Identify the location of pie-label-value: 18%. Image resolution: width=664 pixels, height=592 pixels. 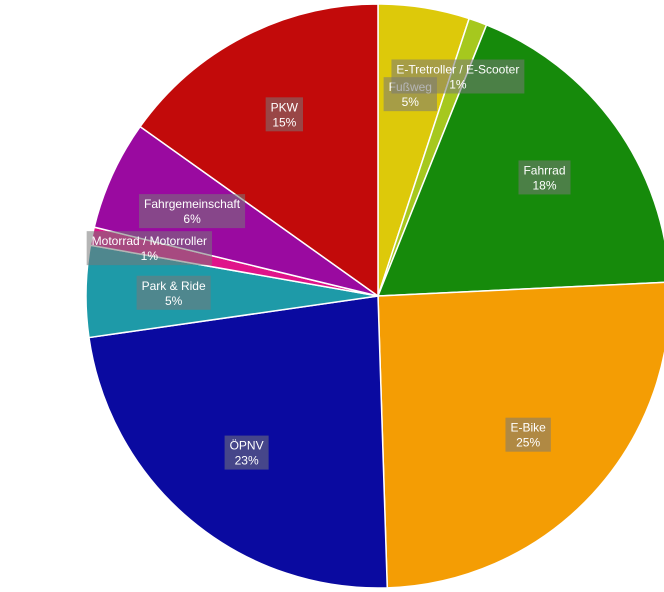
(544, 185).